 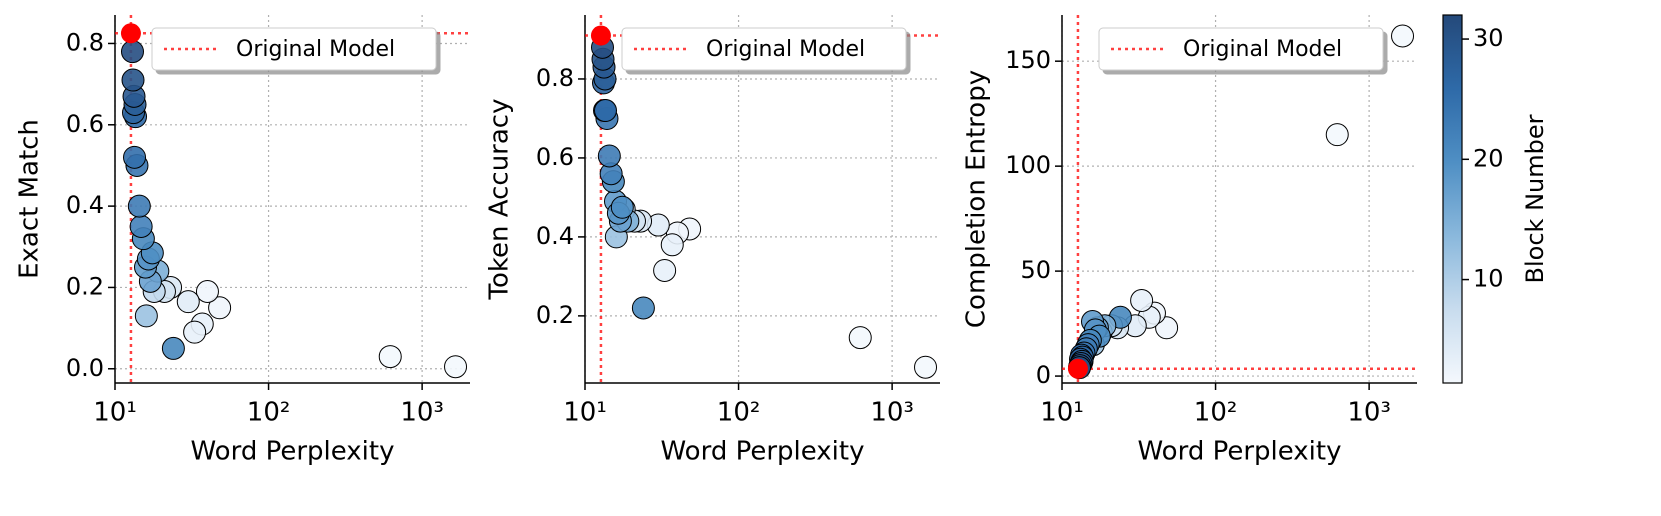 I want to click on colorbar-tick-label: 30, so click(x=1488, y=38).